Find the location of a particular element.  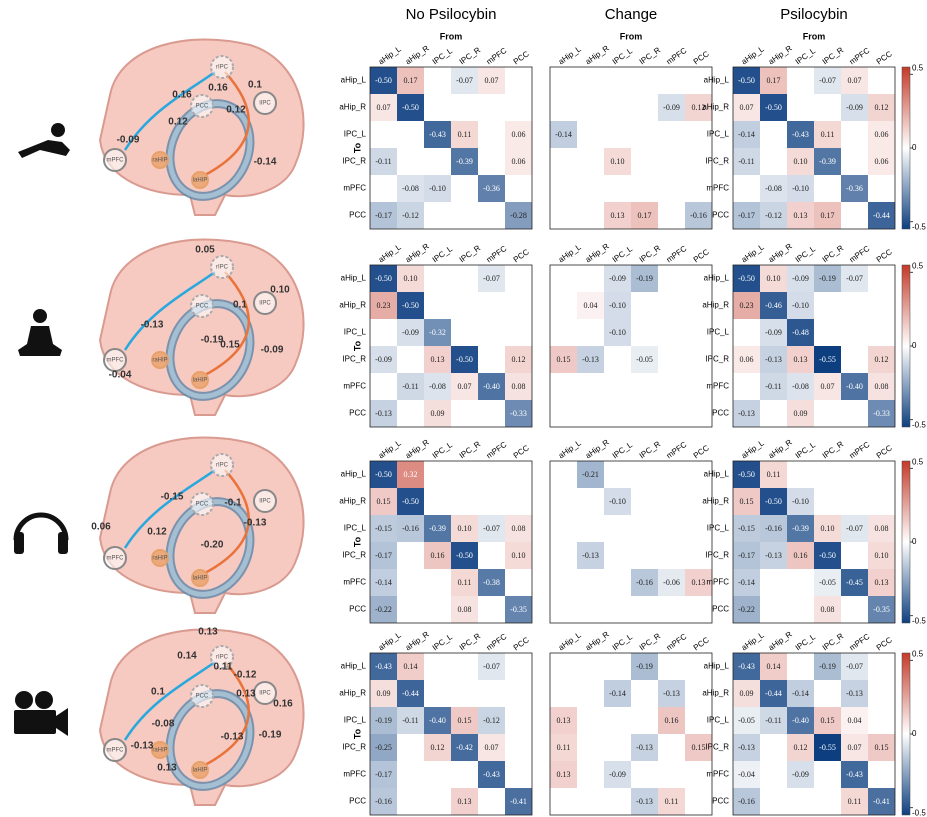

edge-label: -0.09 is located at coordinates (128, 140).